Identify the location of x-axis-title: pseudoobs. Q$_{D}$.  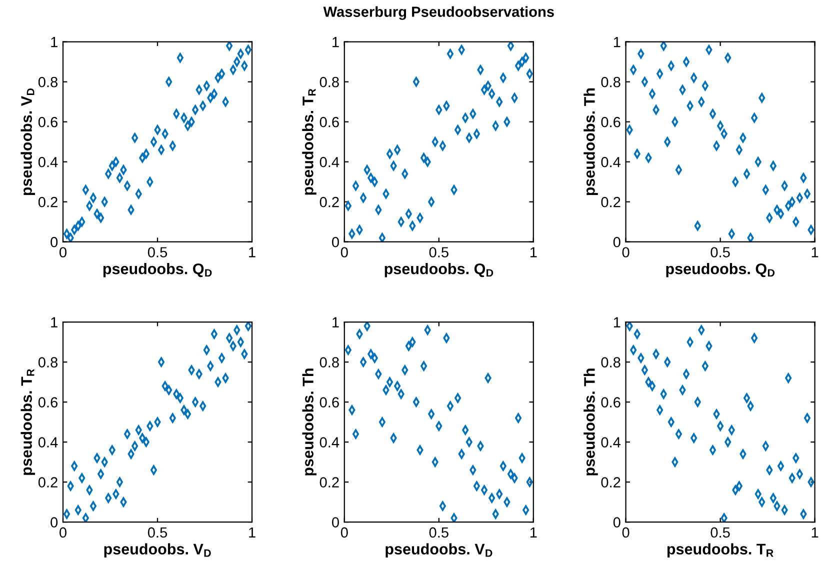
(157, 270).